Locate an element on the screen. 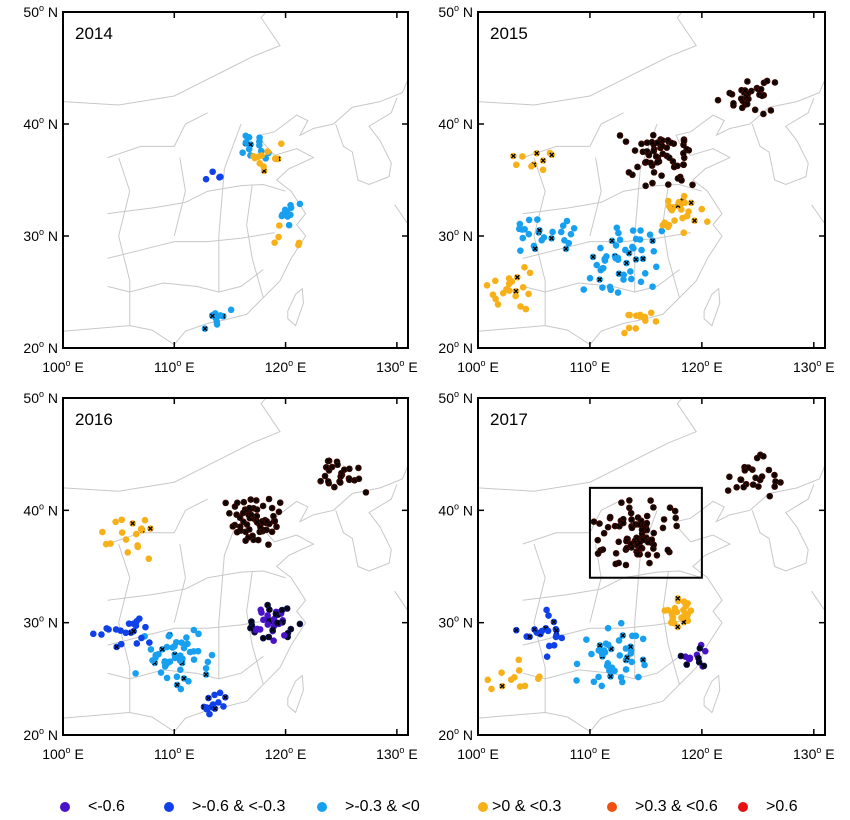  korea-coastline is located at coordinates (783, 142).